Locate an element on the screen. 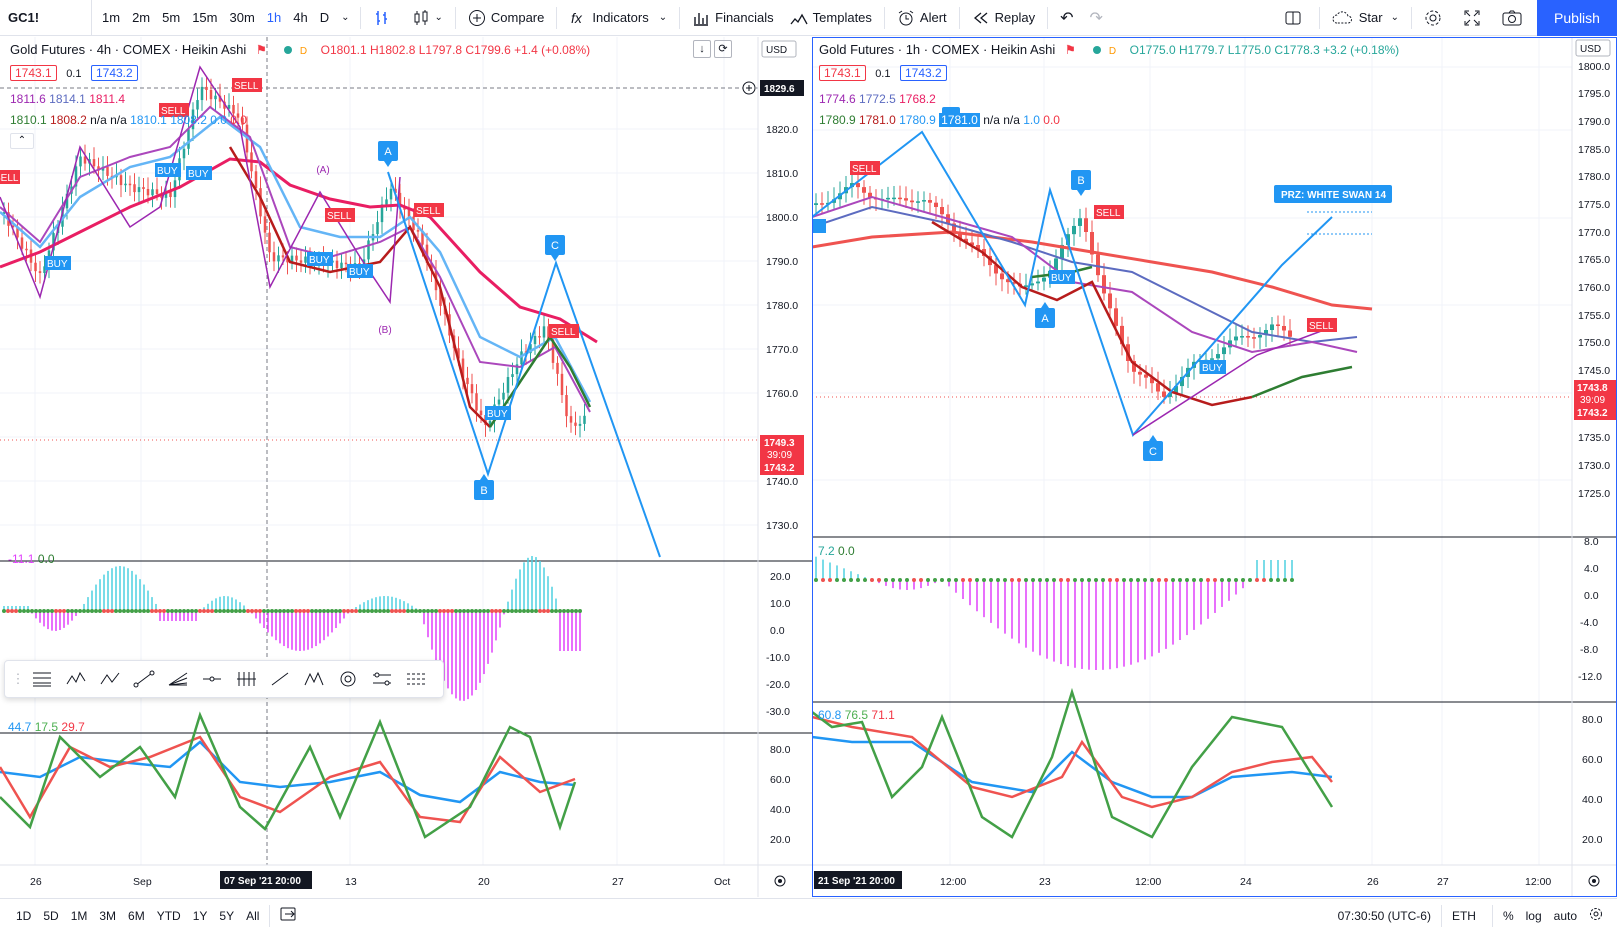  range-ytd: YTD is located at coordinates (168, 915).